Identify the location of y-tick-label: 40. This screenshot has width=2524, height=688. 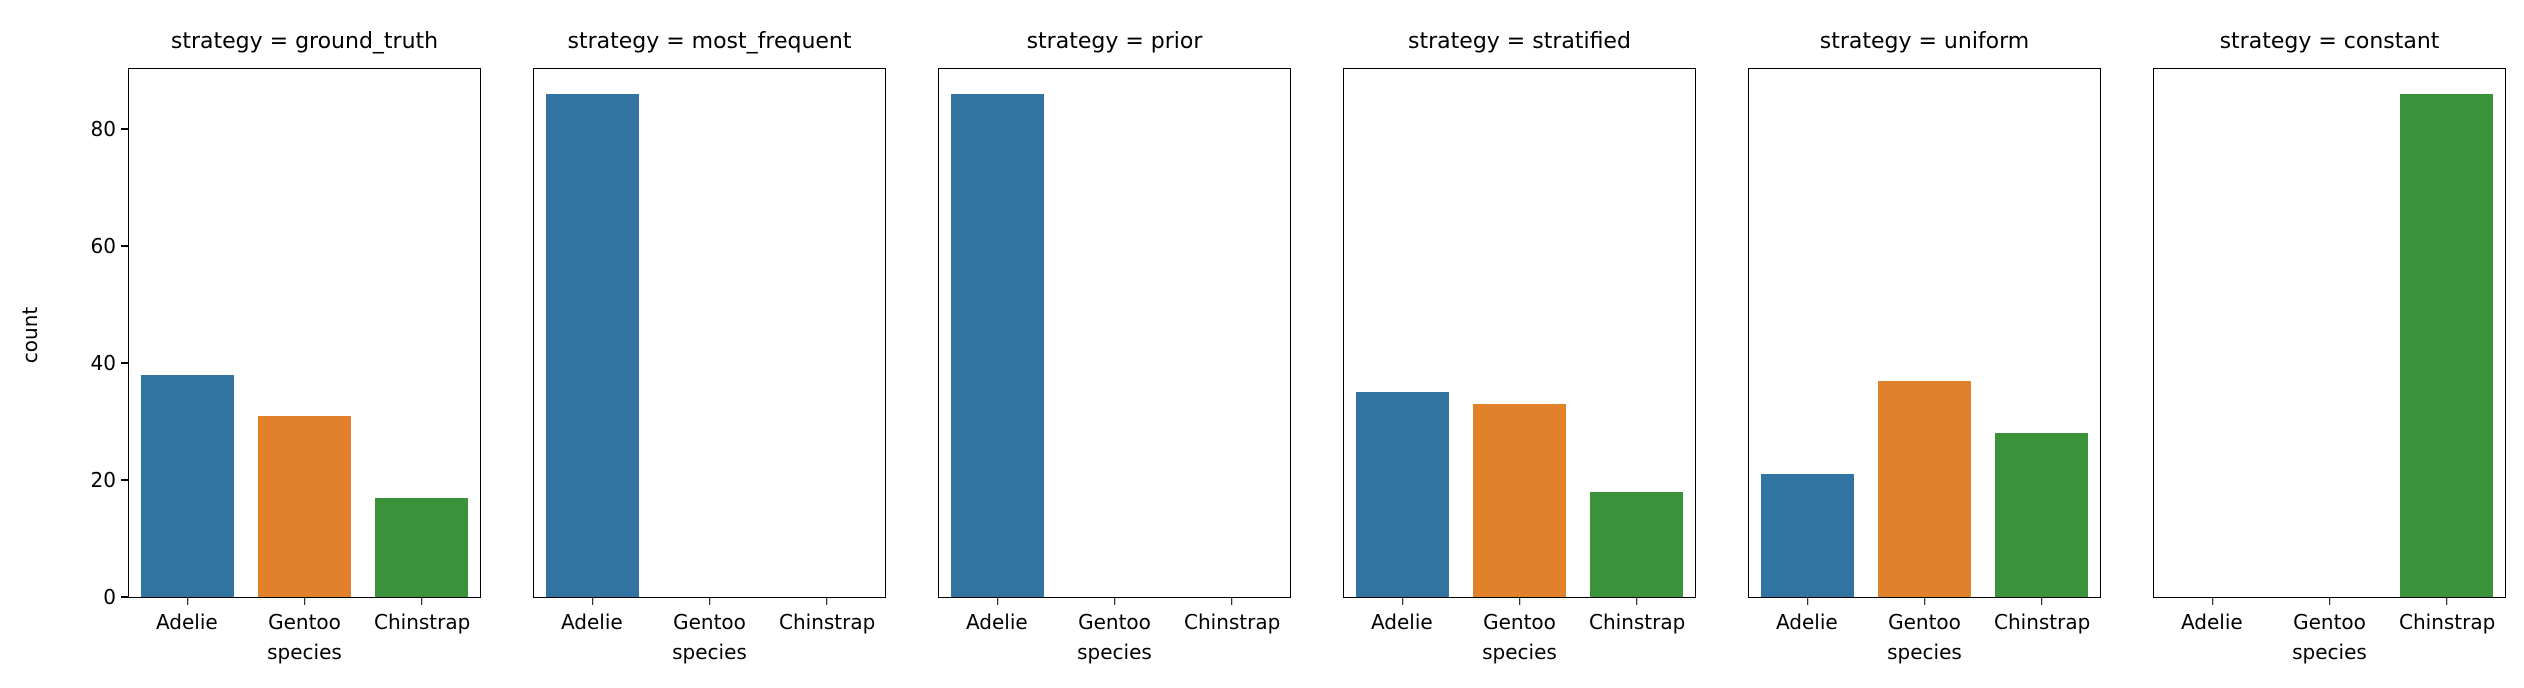
(103, 363).